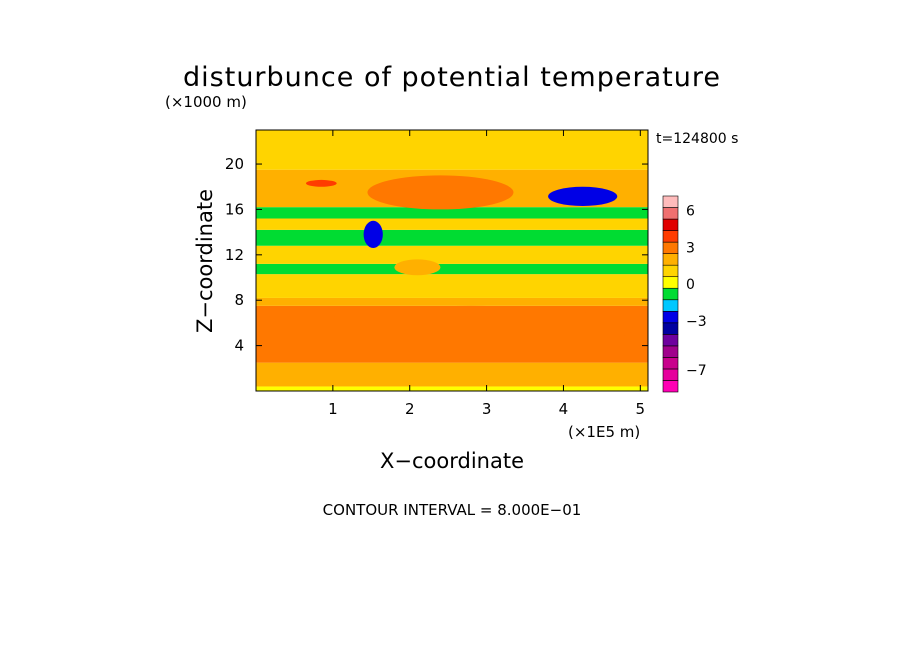  Describe the element at coordinates (239, 346) in the screenshot. I see `y-tick-label: 4` at that location.